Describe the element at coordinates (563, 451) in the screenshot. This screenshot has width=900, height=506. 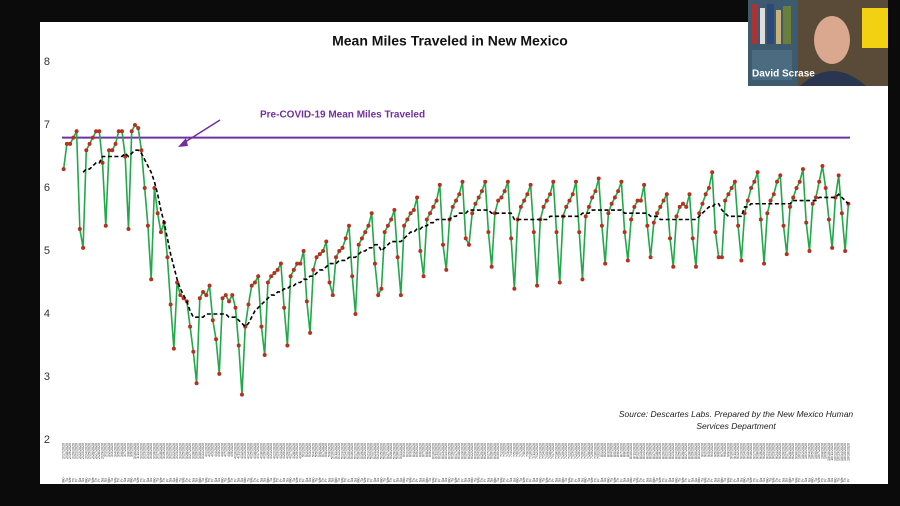
I see `x-tick-label: 7/20/2020` at that location.